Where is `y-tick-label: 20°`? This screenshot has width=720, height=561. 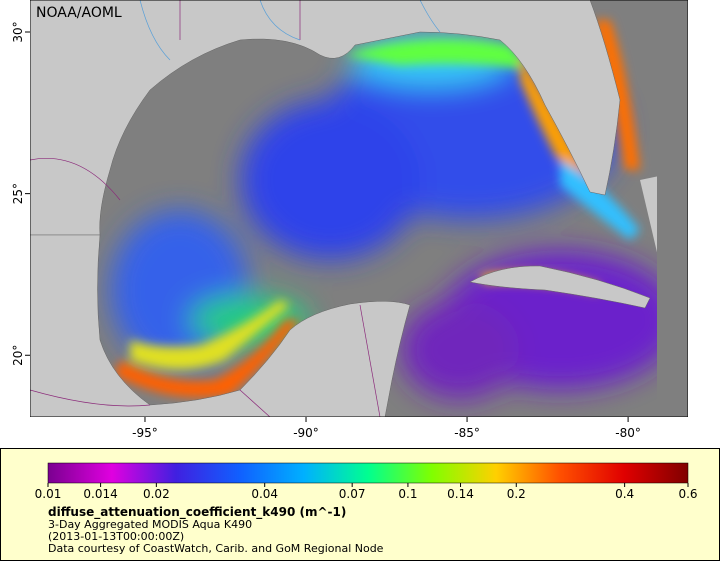
y-tick-label: 20° is located at coordinates (18, 355).